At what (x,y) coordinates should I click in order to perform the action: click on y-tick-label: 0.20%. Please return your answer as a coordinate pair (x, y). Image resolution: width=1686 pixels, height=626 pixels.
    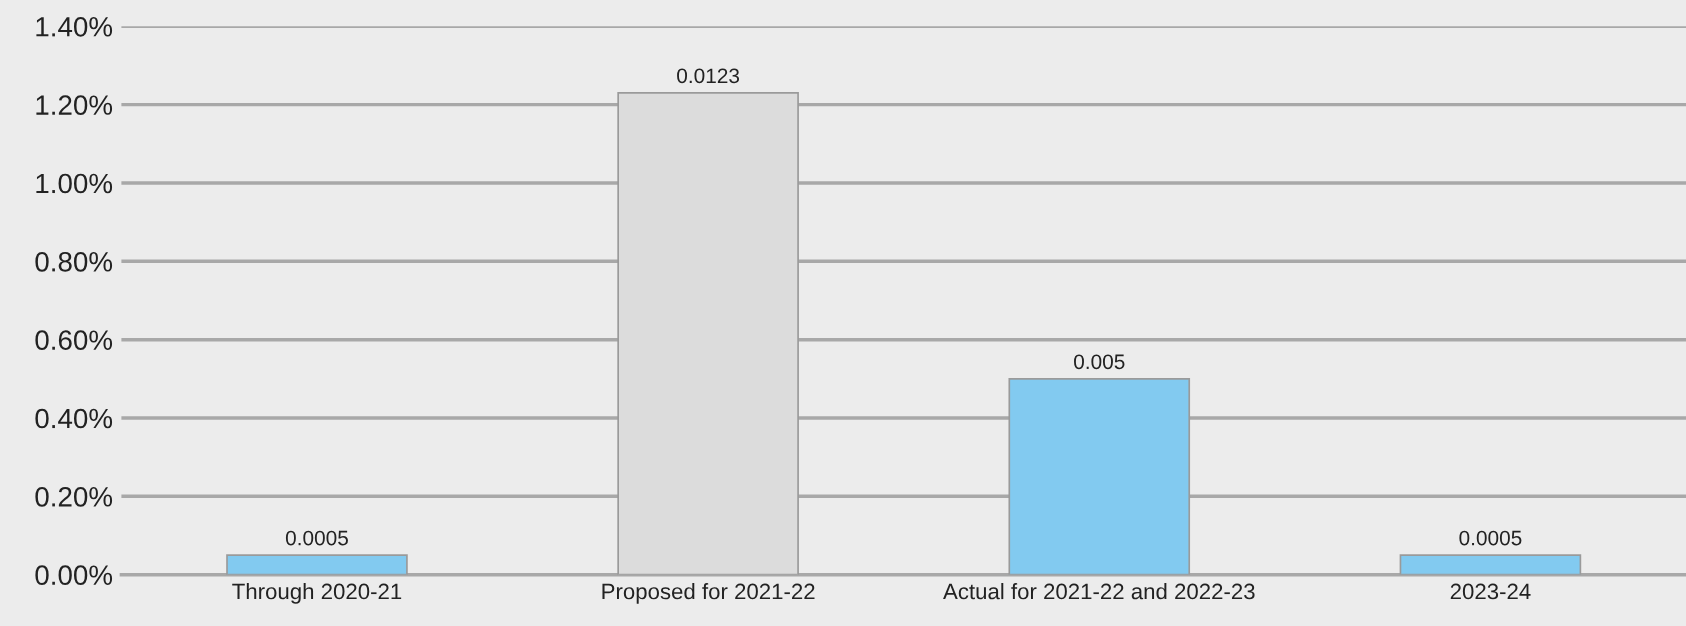
    Looking at the image, I should click on (74, 497).